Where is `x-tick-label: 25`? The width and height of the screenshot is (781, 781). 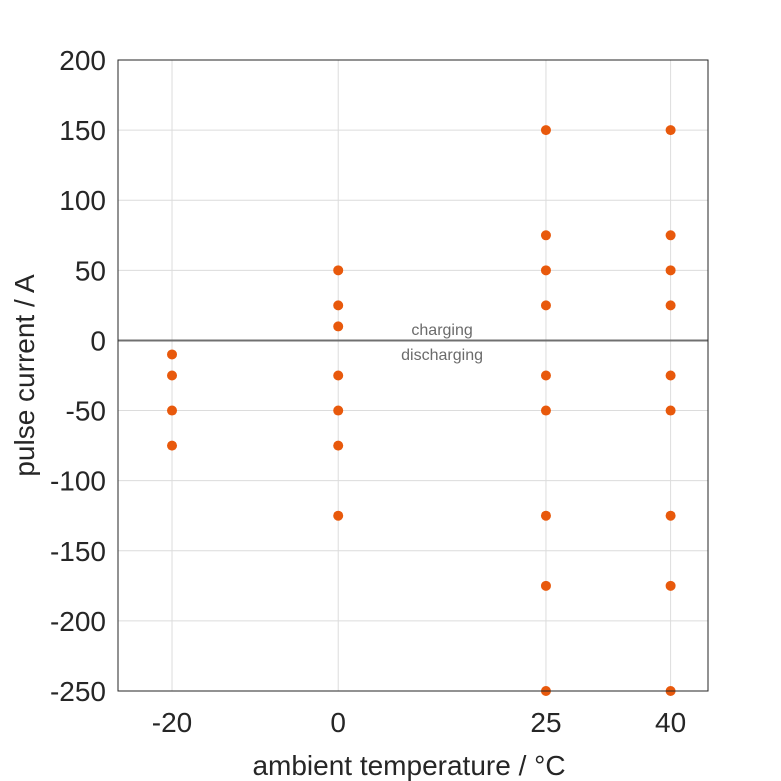
x-tick-label: 25 is located at coordinates (545, 722).